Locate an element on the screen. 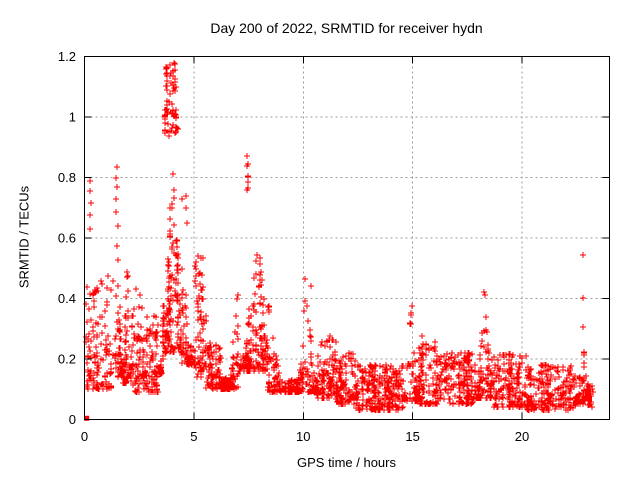  y-tick-label: 0.6 is located at coordinates (67, 238).